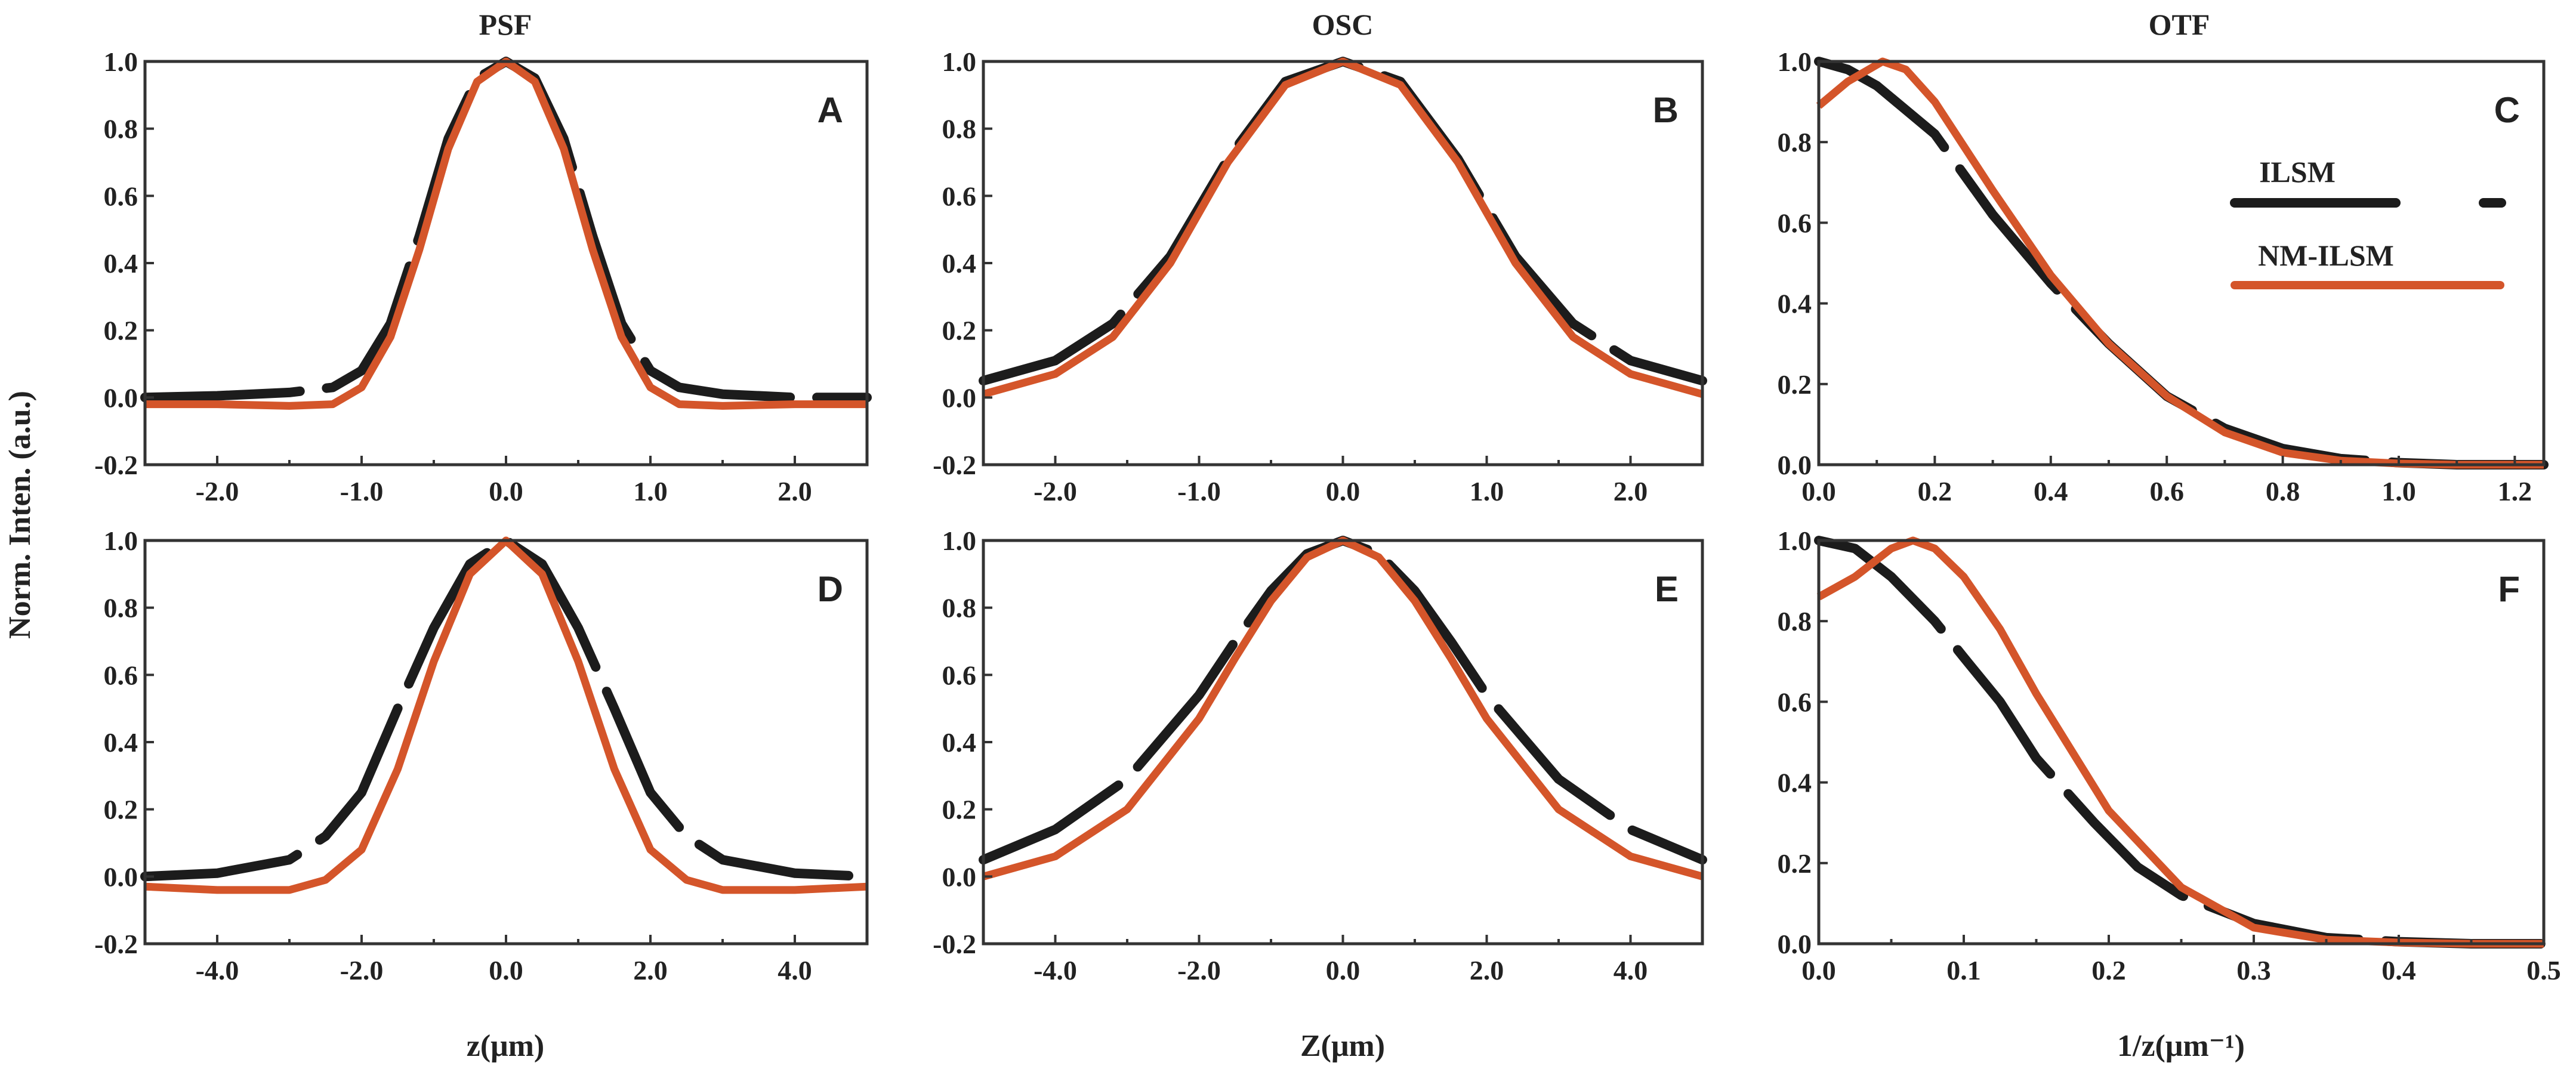 The image size is (2576, 1072). I want to click on panel-c-y-tick-label: 0.4, so click(1795, 304).